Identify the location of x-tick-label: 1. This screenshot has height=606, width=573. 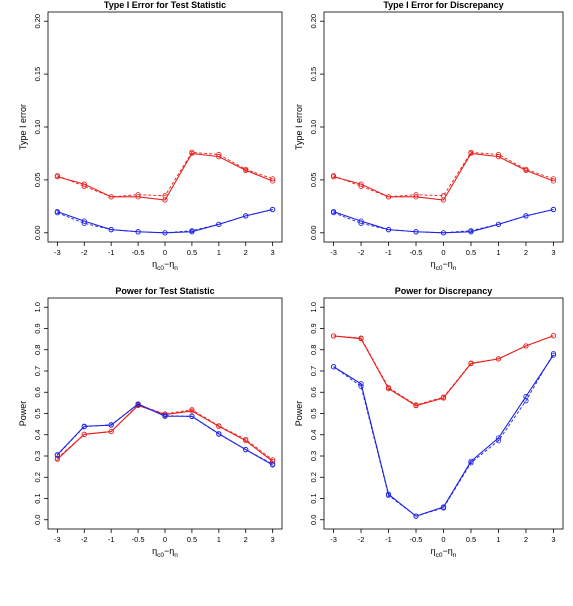
(219, 539).